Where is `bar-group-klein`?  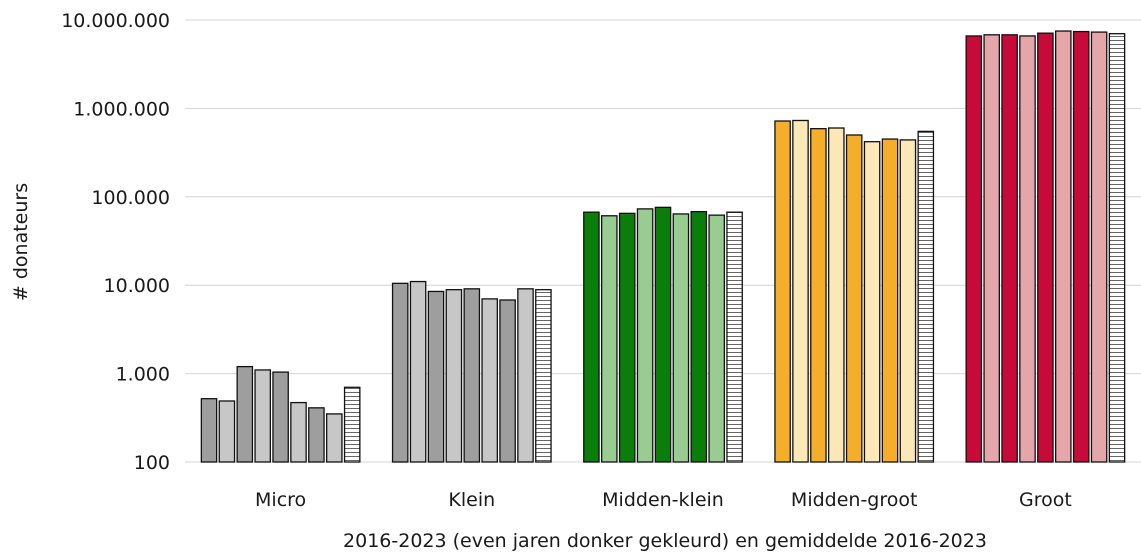
bar-group-klein is located at coordinates (471, 371).